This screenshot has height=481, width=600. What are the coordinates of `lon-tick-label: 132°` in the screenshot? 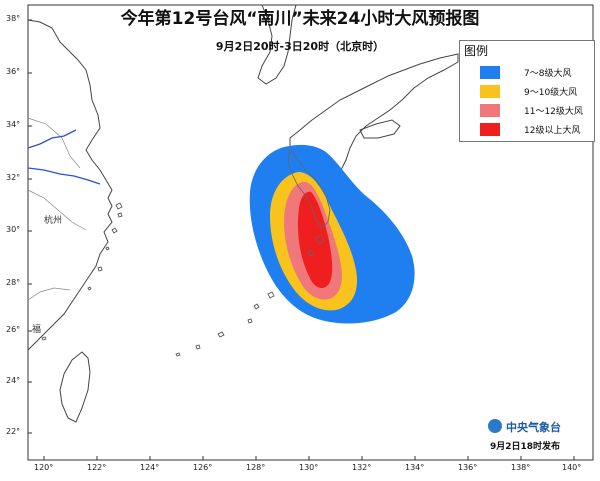 It's located at (362, 467).